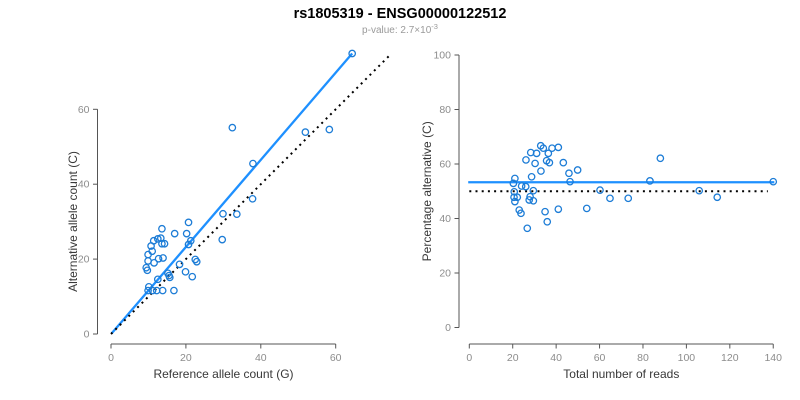 Image resolution: width=800 pixels, height=400 pixels. I want to click on subtitle-pvalue-exponent: -3, so click(434, 26).